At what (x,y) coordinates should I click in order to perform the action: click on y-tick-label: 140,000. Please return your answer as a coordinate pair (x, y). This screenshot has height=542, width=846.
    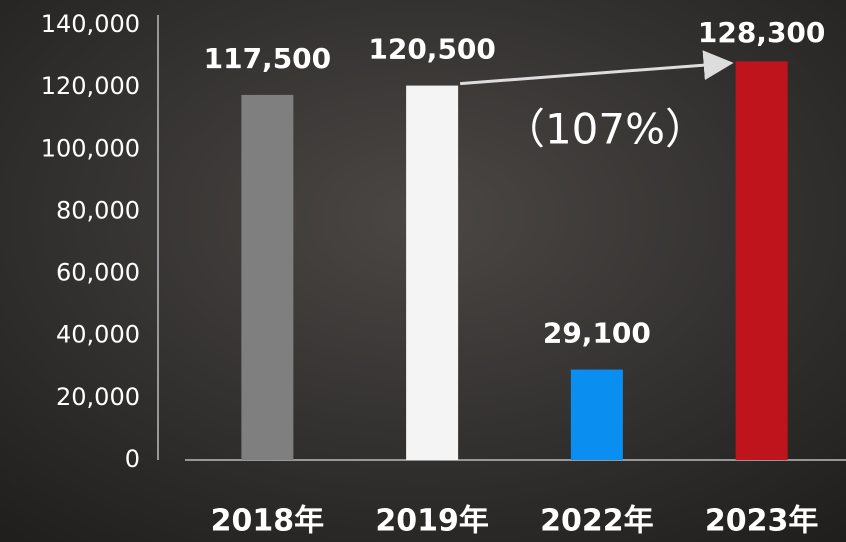
    Looking at the image, I should click on (90, 24).